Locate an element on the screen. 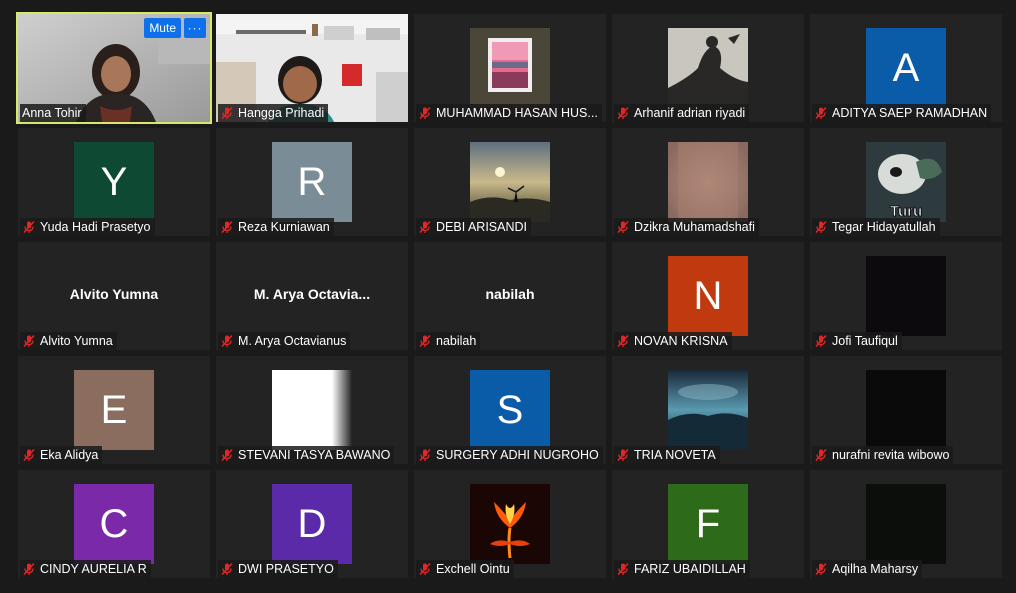 This screenshot has width=1016, height=593. participant-tile: Jofi Taufiqul is located at coordinates (906, 296).